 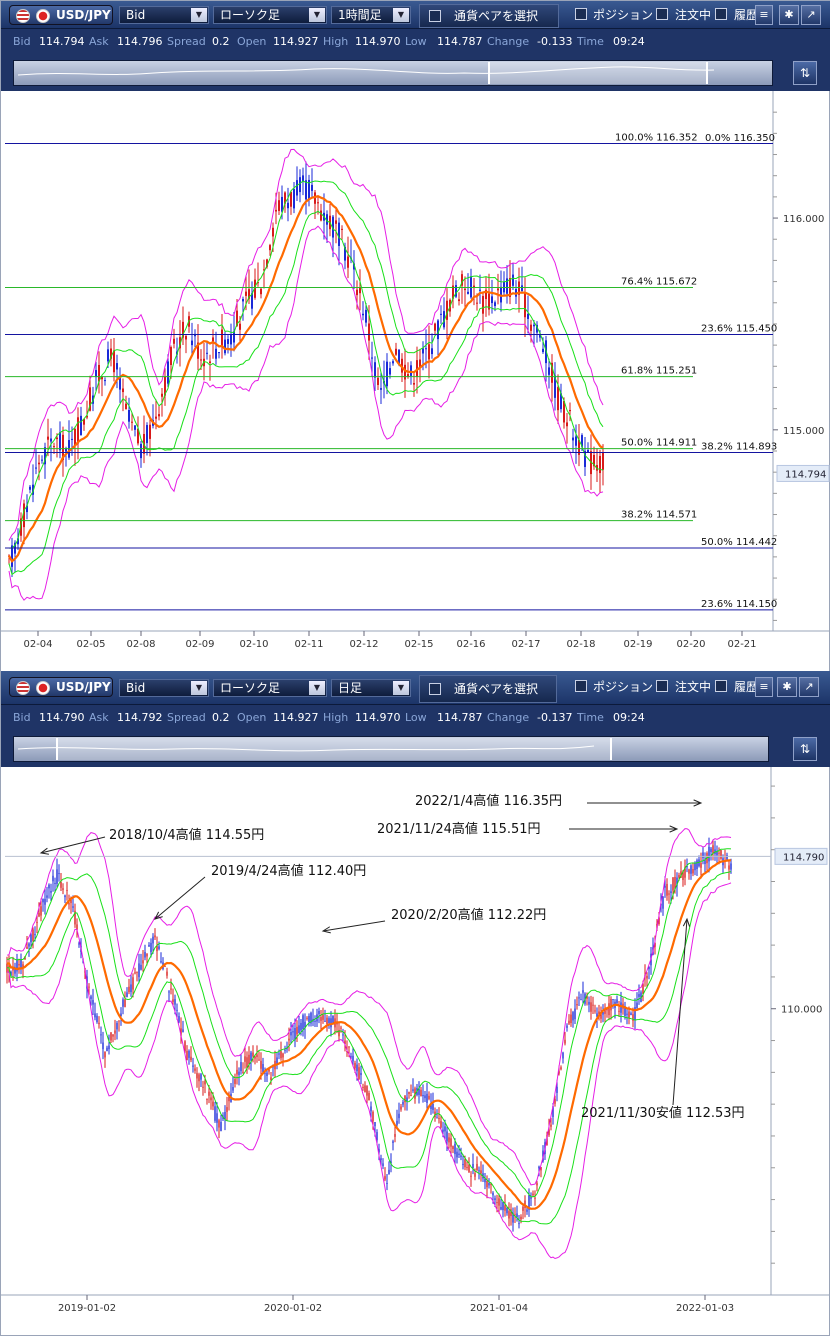 I want to click on spread-label: Spread, so click(x=186, y=41).